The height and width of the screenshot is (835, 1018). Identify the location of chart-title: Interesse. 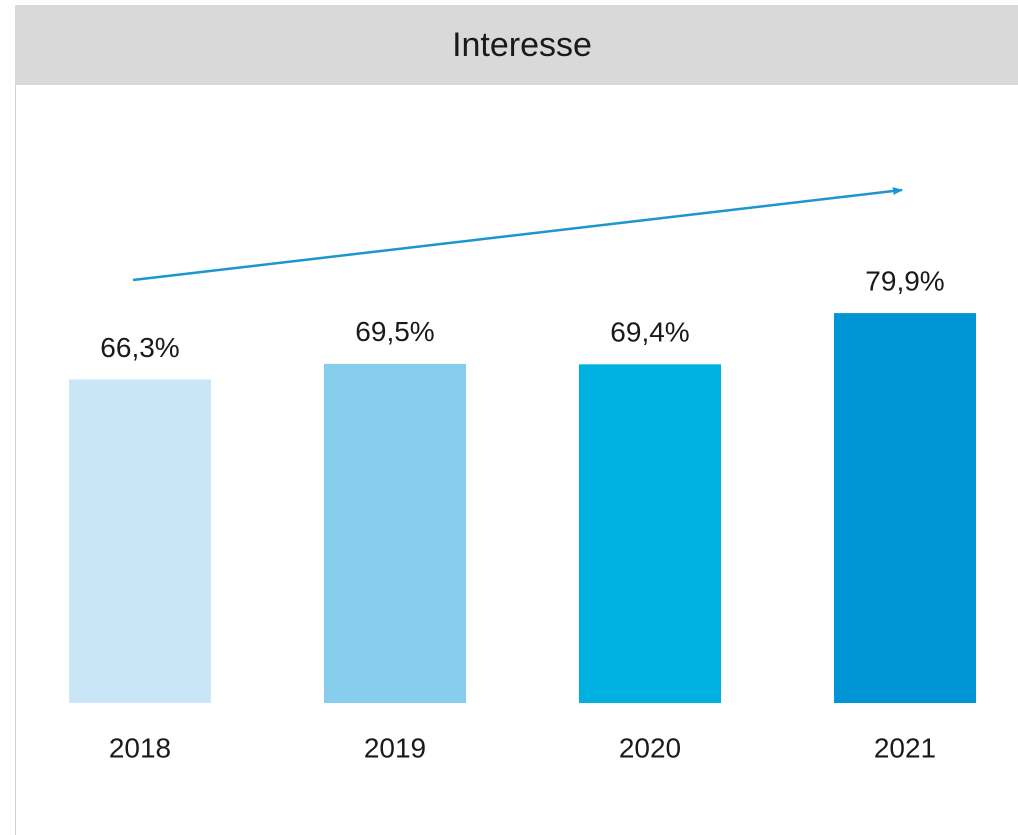
(522, 45).